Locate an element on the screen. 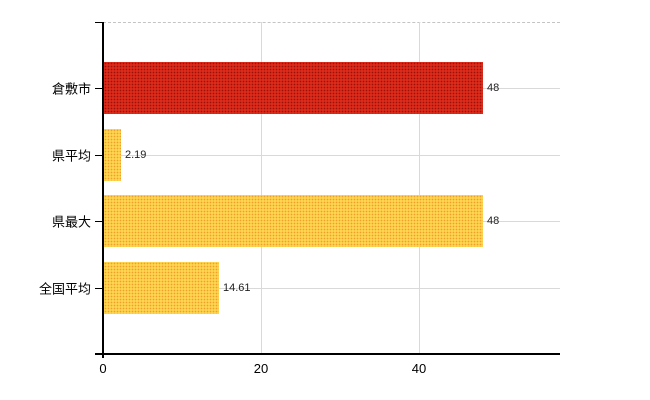 Image resolution: width=650 pixels, height=400 pixels. x-tick-label: 0 is located at coordinates (103, 368).